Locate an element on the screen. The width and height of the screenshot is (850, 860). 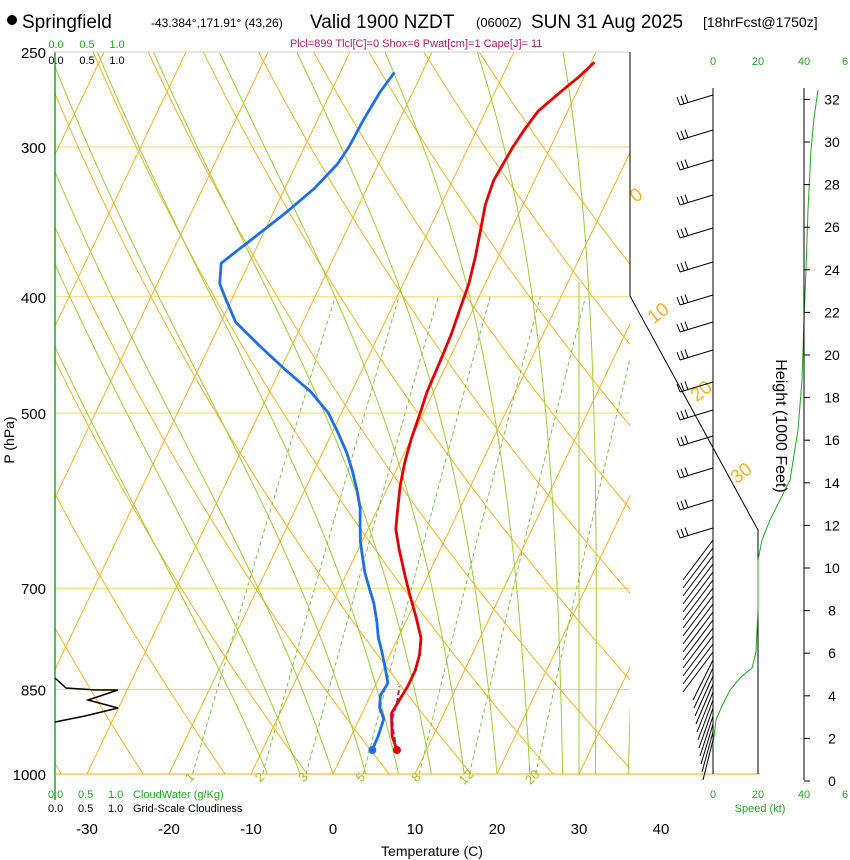
speed-axis-top: 0 20 40 6 is located at coordinates (779, 62).